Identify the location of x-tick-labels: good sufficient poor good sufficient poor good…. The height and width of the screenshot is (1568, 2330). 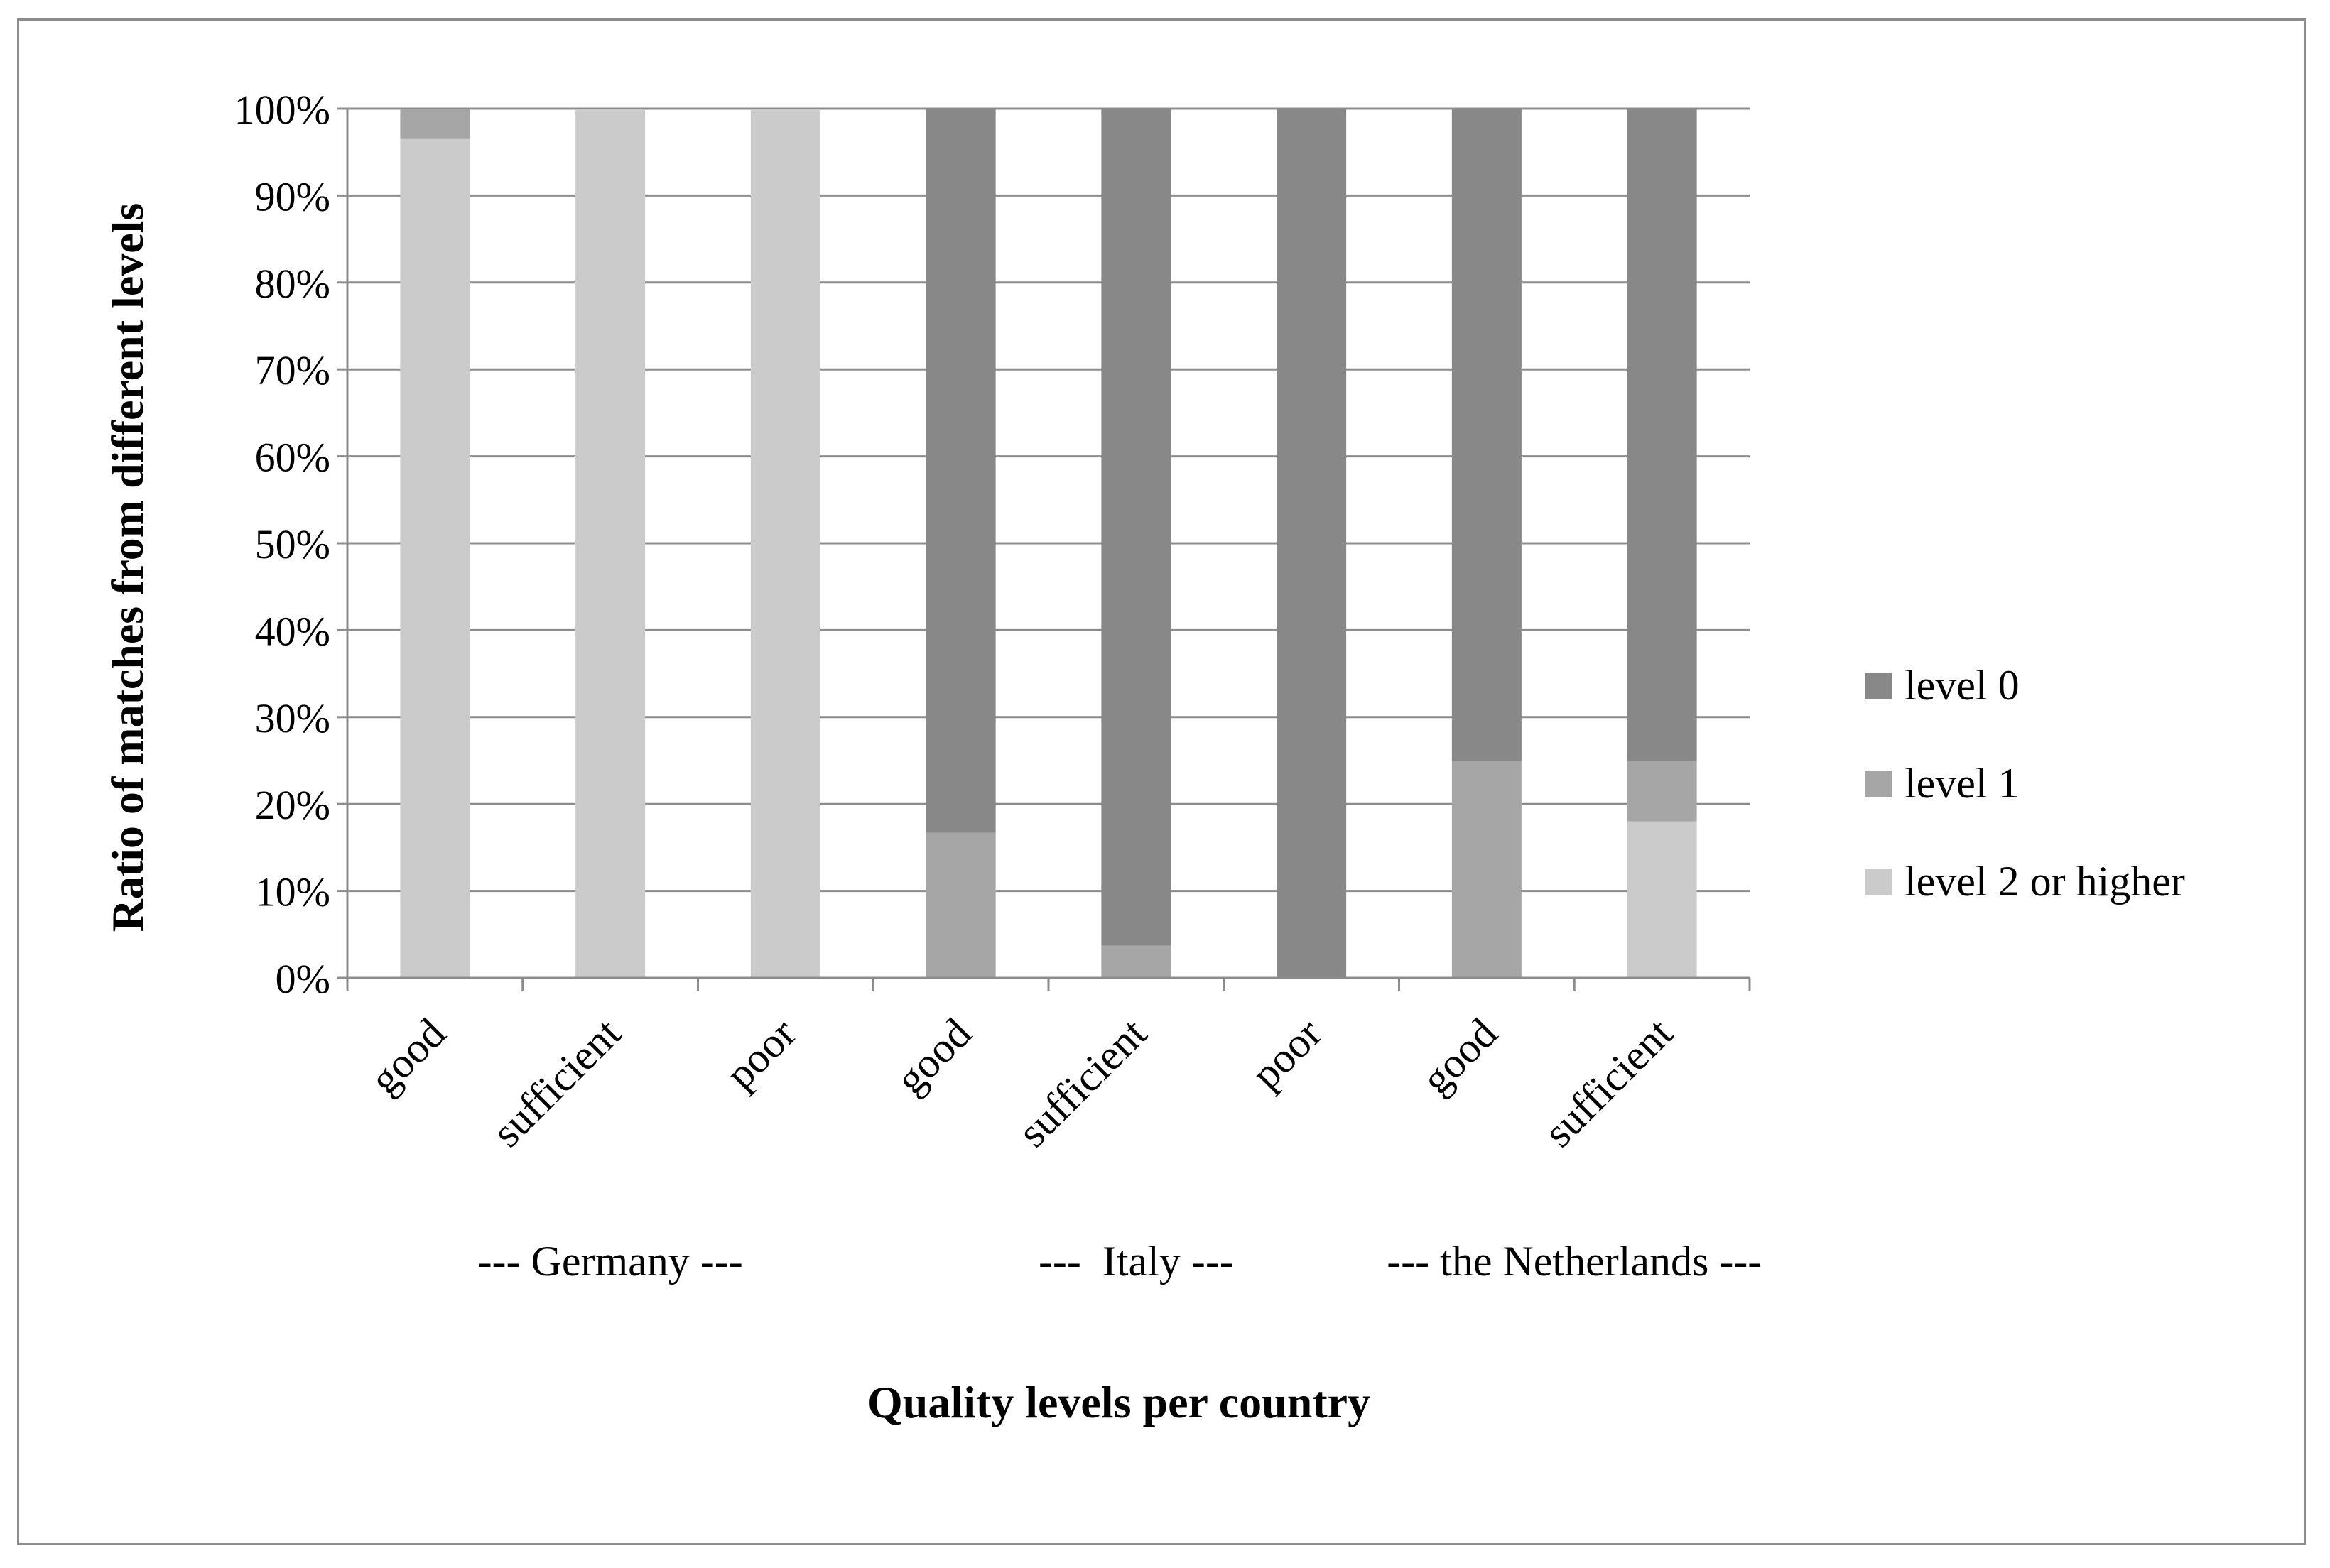
(1021, 1082).